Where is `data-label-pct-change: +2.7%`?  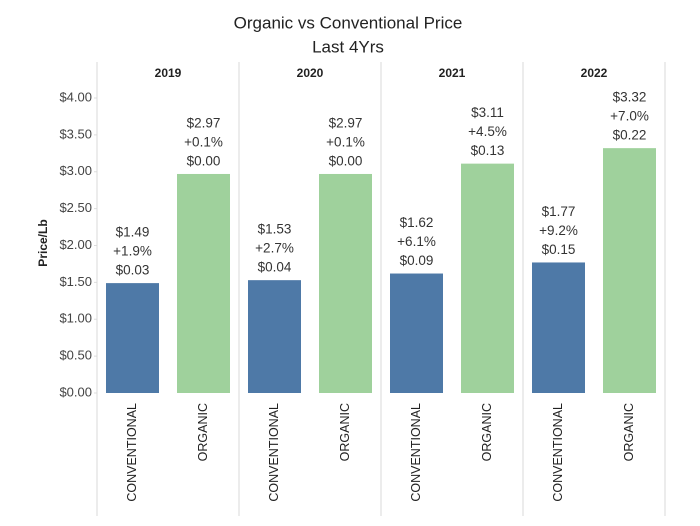 data-label-pct-change: +2.7% is located at coordinates (274, 248).